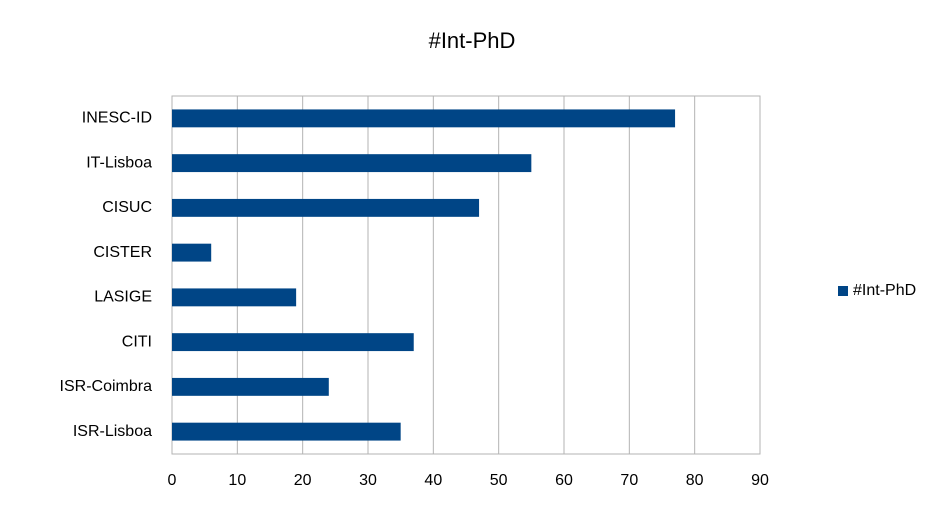 This screenshot has width=945, height=531. What do you see at coordinates (119, 162) in the screenshot?
I see `y-tick-label: IT-Lisboa` at bounding box center [119, 162].